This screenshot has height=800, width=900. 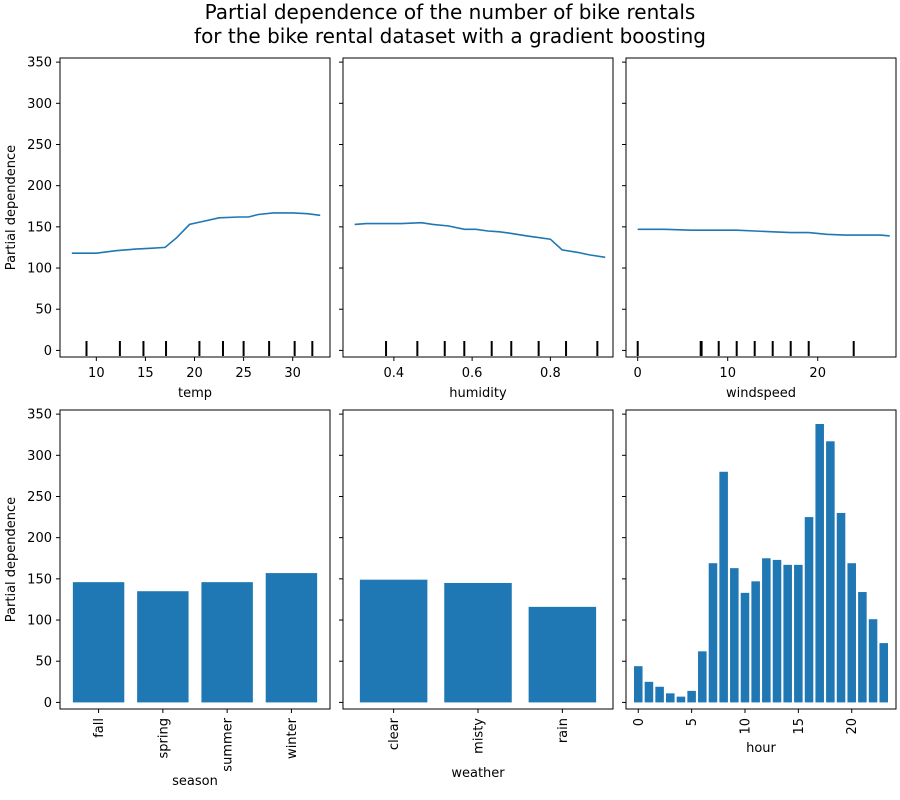 What do you see at coordinates (228, 744) in the screenshot?
I see `x-tick-label-summer: summer` at bounding box center [228, 744].